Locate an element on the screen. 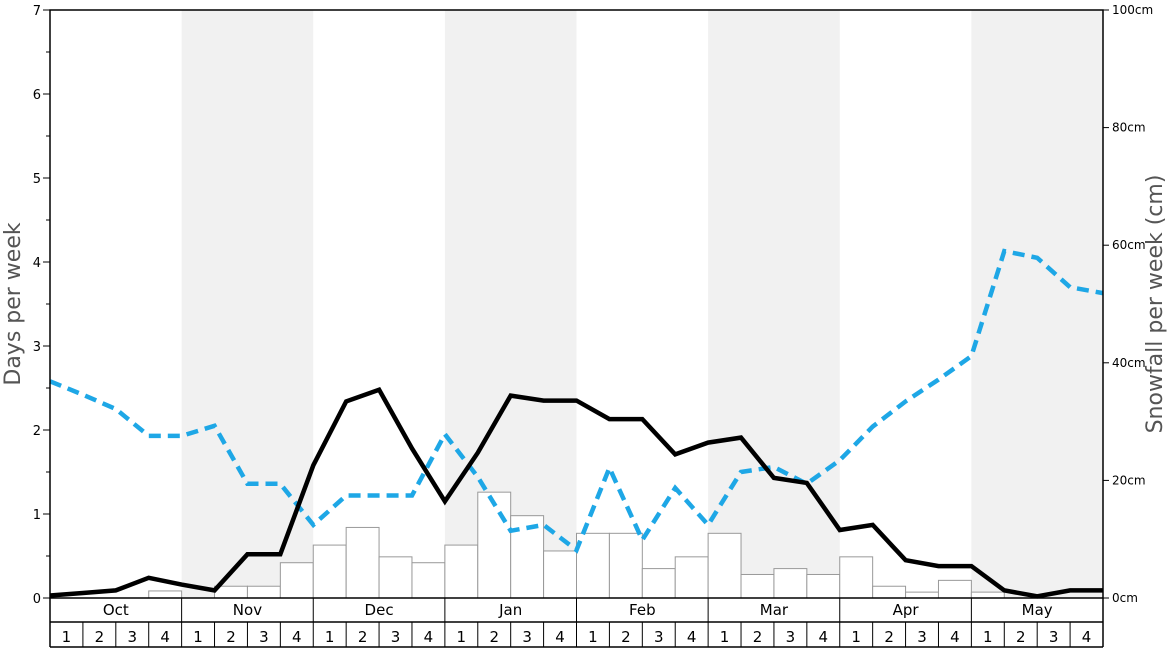  left-tick-label: 7 is located at coordinates (37, 11).